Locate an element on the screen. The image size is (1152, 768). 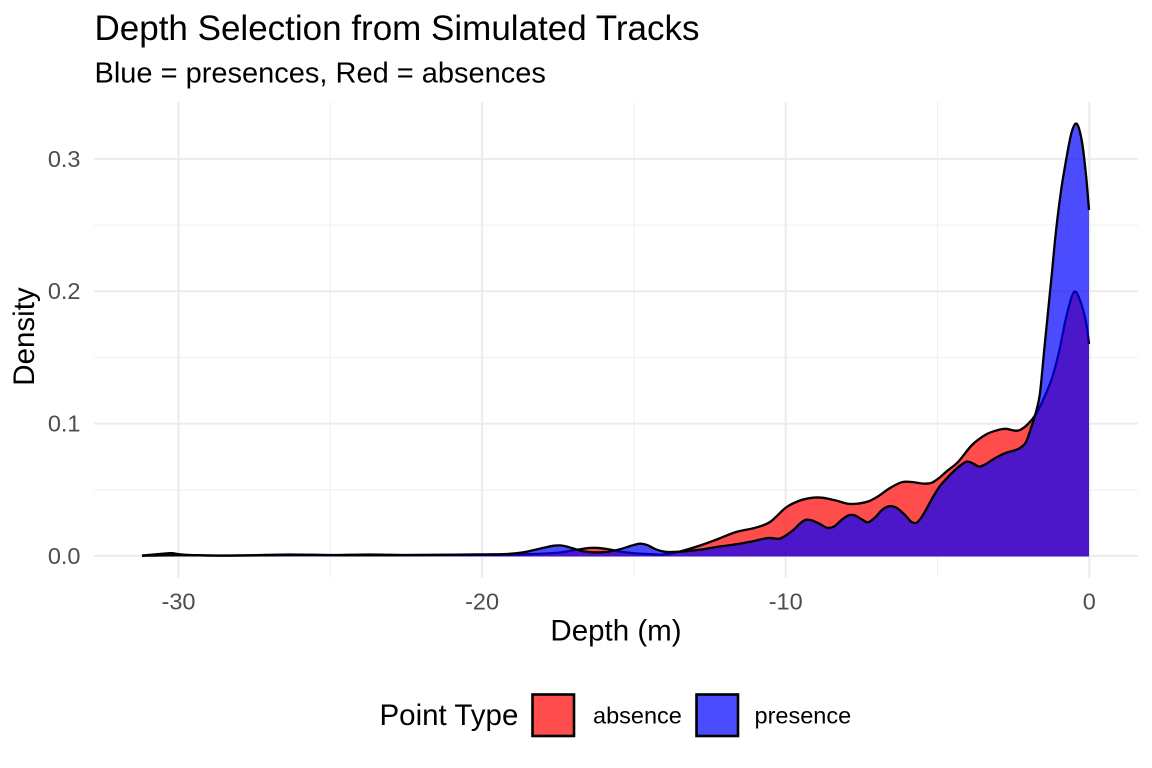
svg-text: 0.0 is located at coordinates (64, 556).